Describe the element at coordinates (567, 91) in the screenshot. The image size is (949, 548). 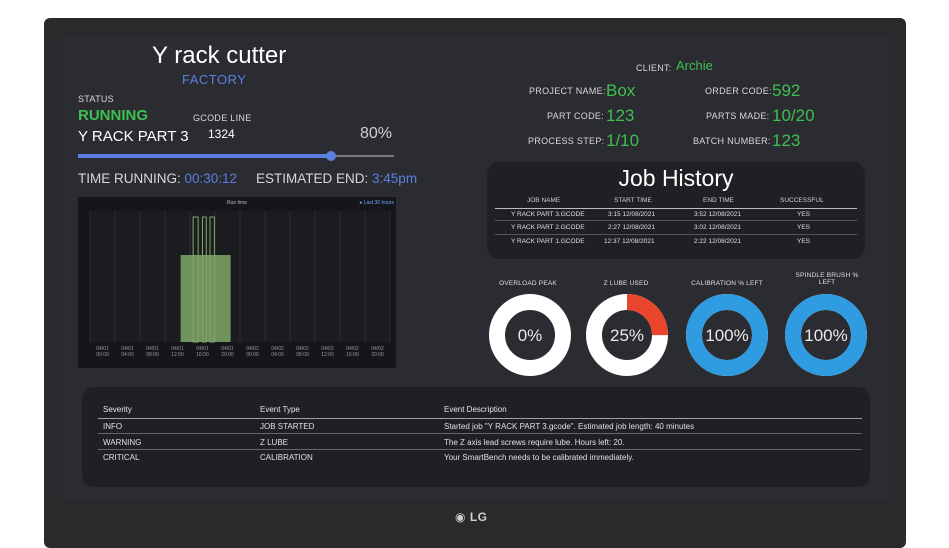
I see `project-name-label: PROJECT NAME:` at that location.